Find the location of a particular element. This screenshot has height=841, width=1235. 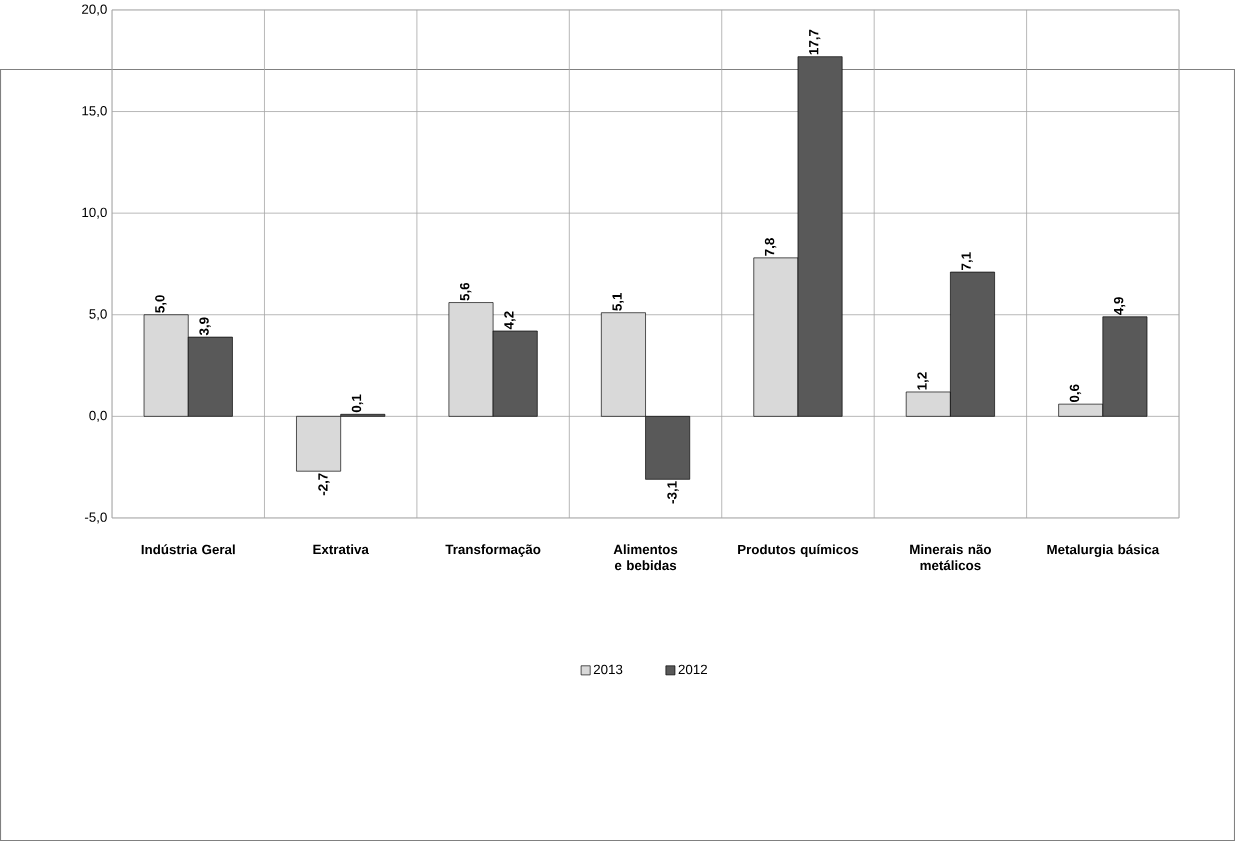

x-tick-label: Extrativa is located at coordinates (341, 549).